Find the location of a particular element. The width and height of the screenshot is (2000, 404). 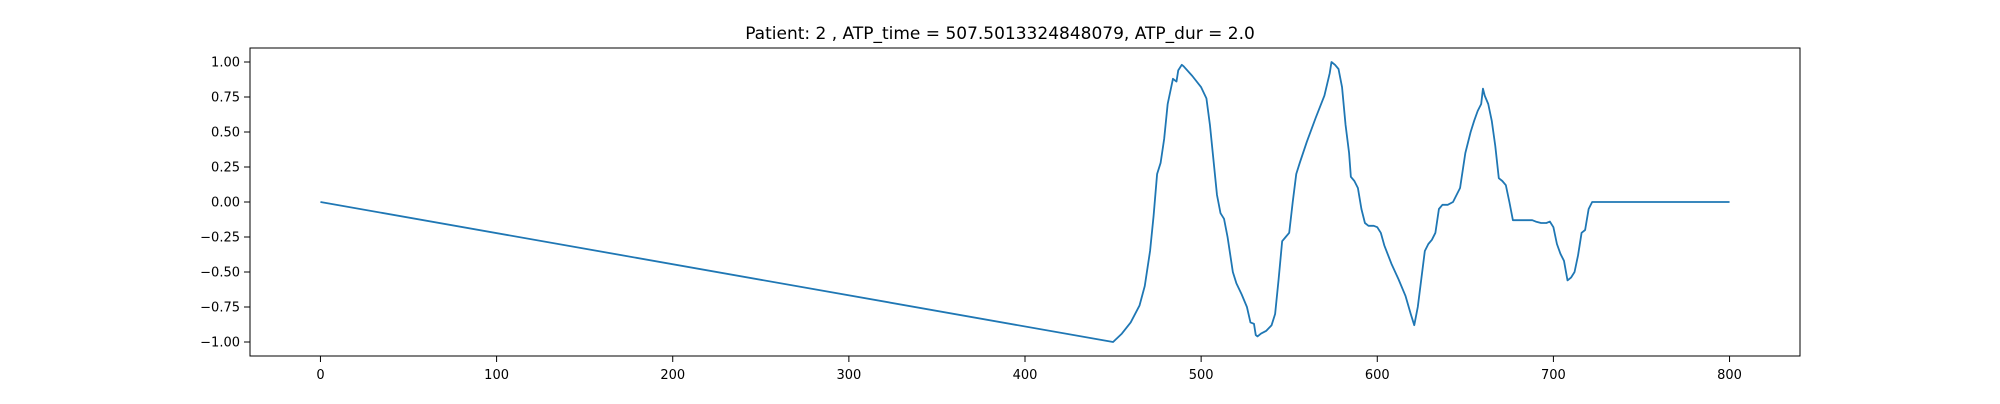

x-tick-label: 600 is located at coordinates (1377, 375).